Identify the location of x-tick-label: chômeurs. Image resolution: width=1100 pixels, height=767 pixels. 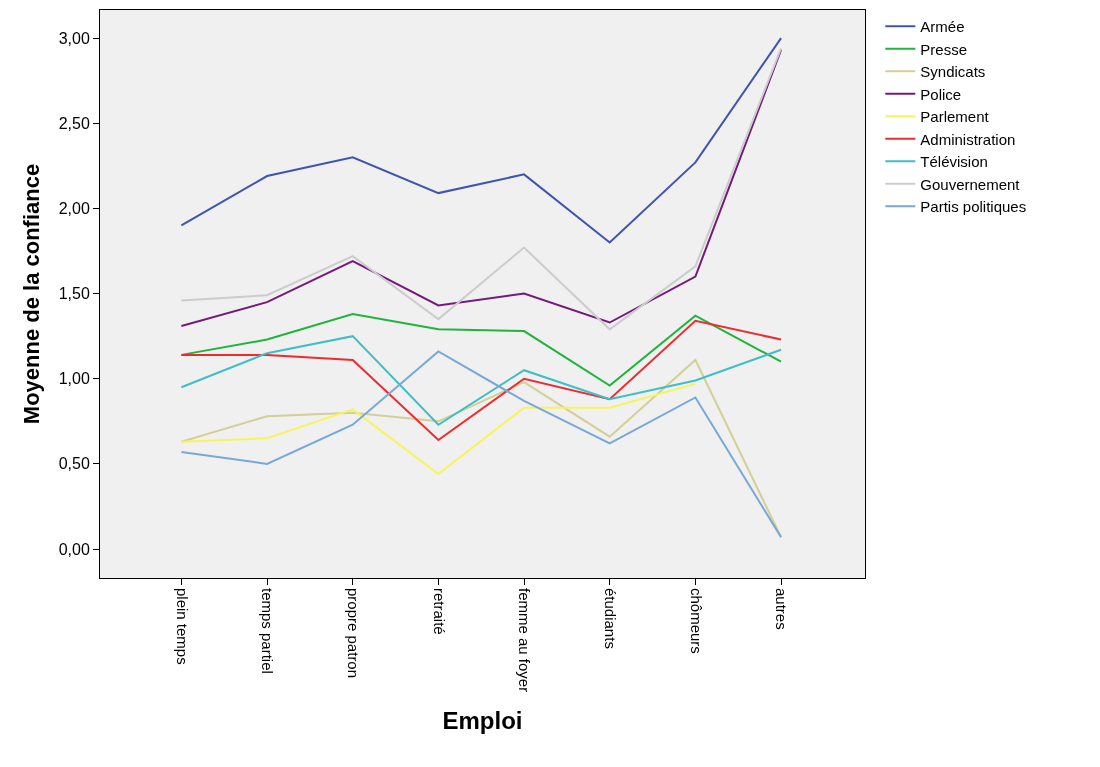
(696, 621).